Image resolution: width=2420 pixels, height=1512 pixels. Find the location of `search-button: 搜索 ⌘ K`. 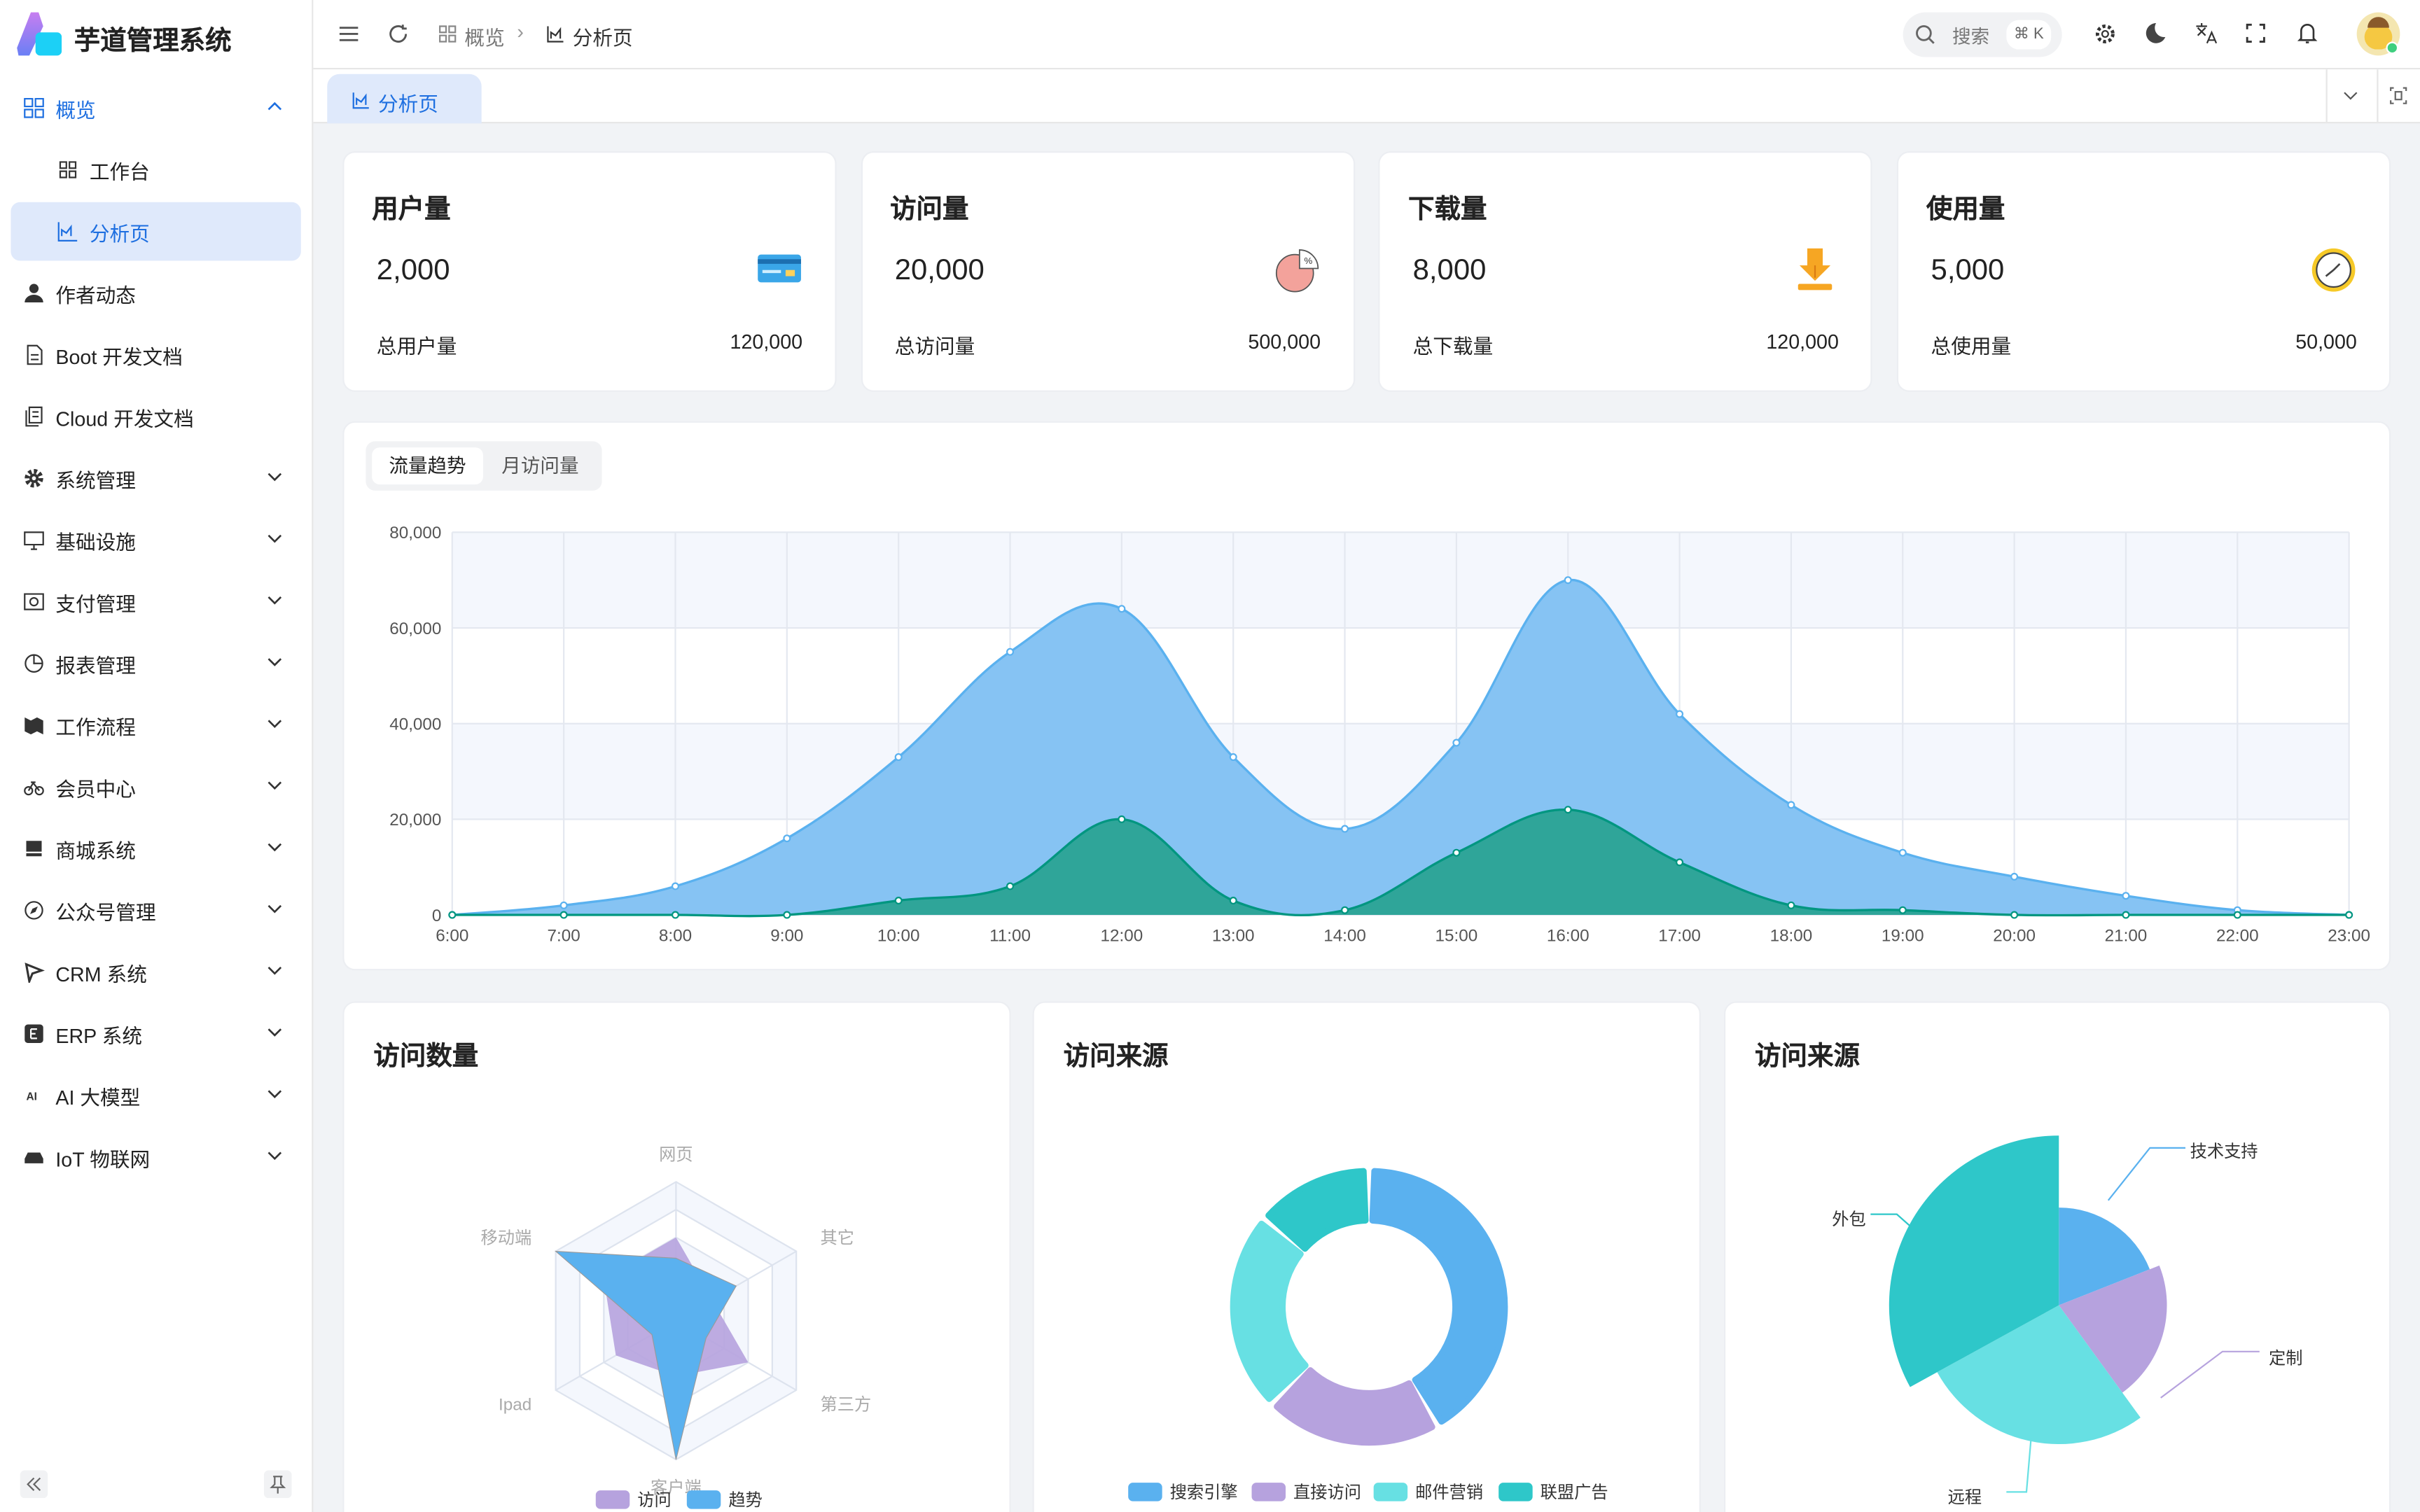

search-button: 搜索 ⌘ K is located at coordinates (1982, 34).